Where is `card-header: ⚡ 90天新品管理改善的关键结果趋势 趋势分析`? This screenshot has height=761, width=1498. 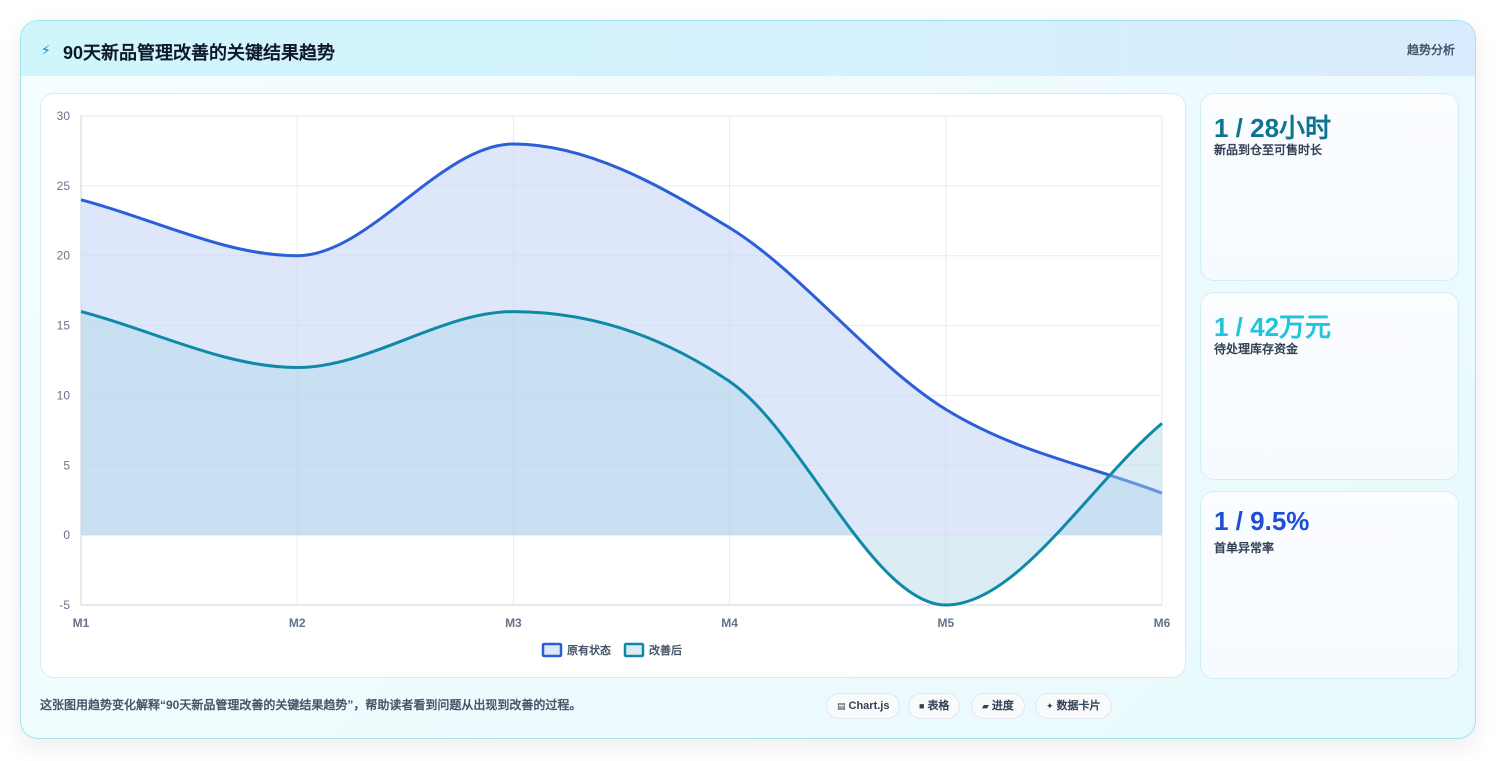
card-header: ⚡ 90天新品管理改善的关键结果趋势 趋势分析 is located at coordinates (748, 48).